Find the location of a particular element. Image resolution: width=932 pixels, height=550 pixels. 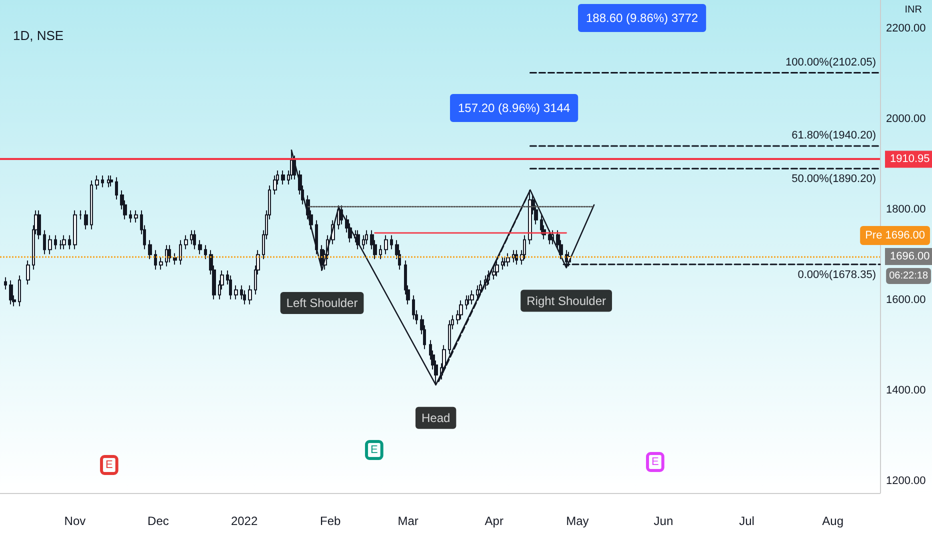

x-tick-label: Dec is located at coordinates (158, 521).